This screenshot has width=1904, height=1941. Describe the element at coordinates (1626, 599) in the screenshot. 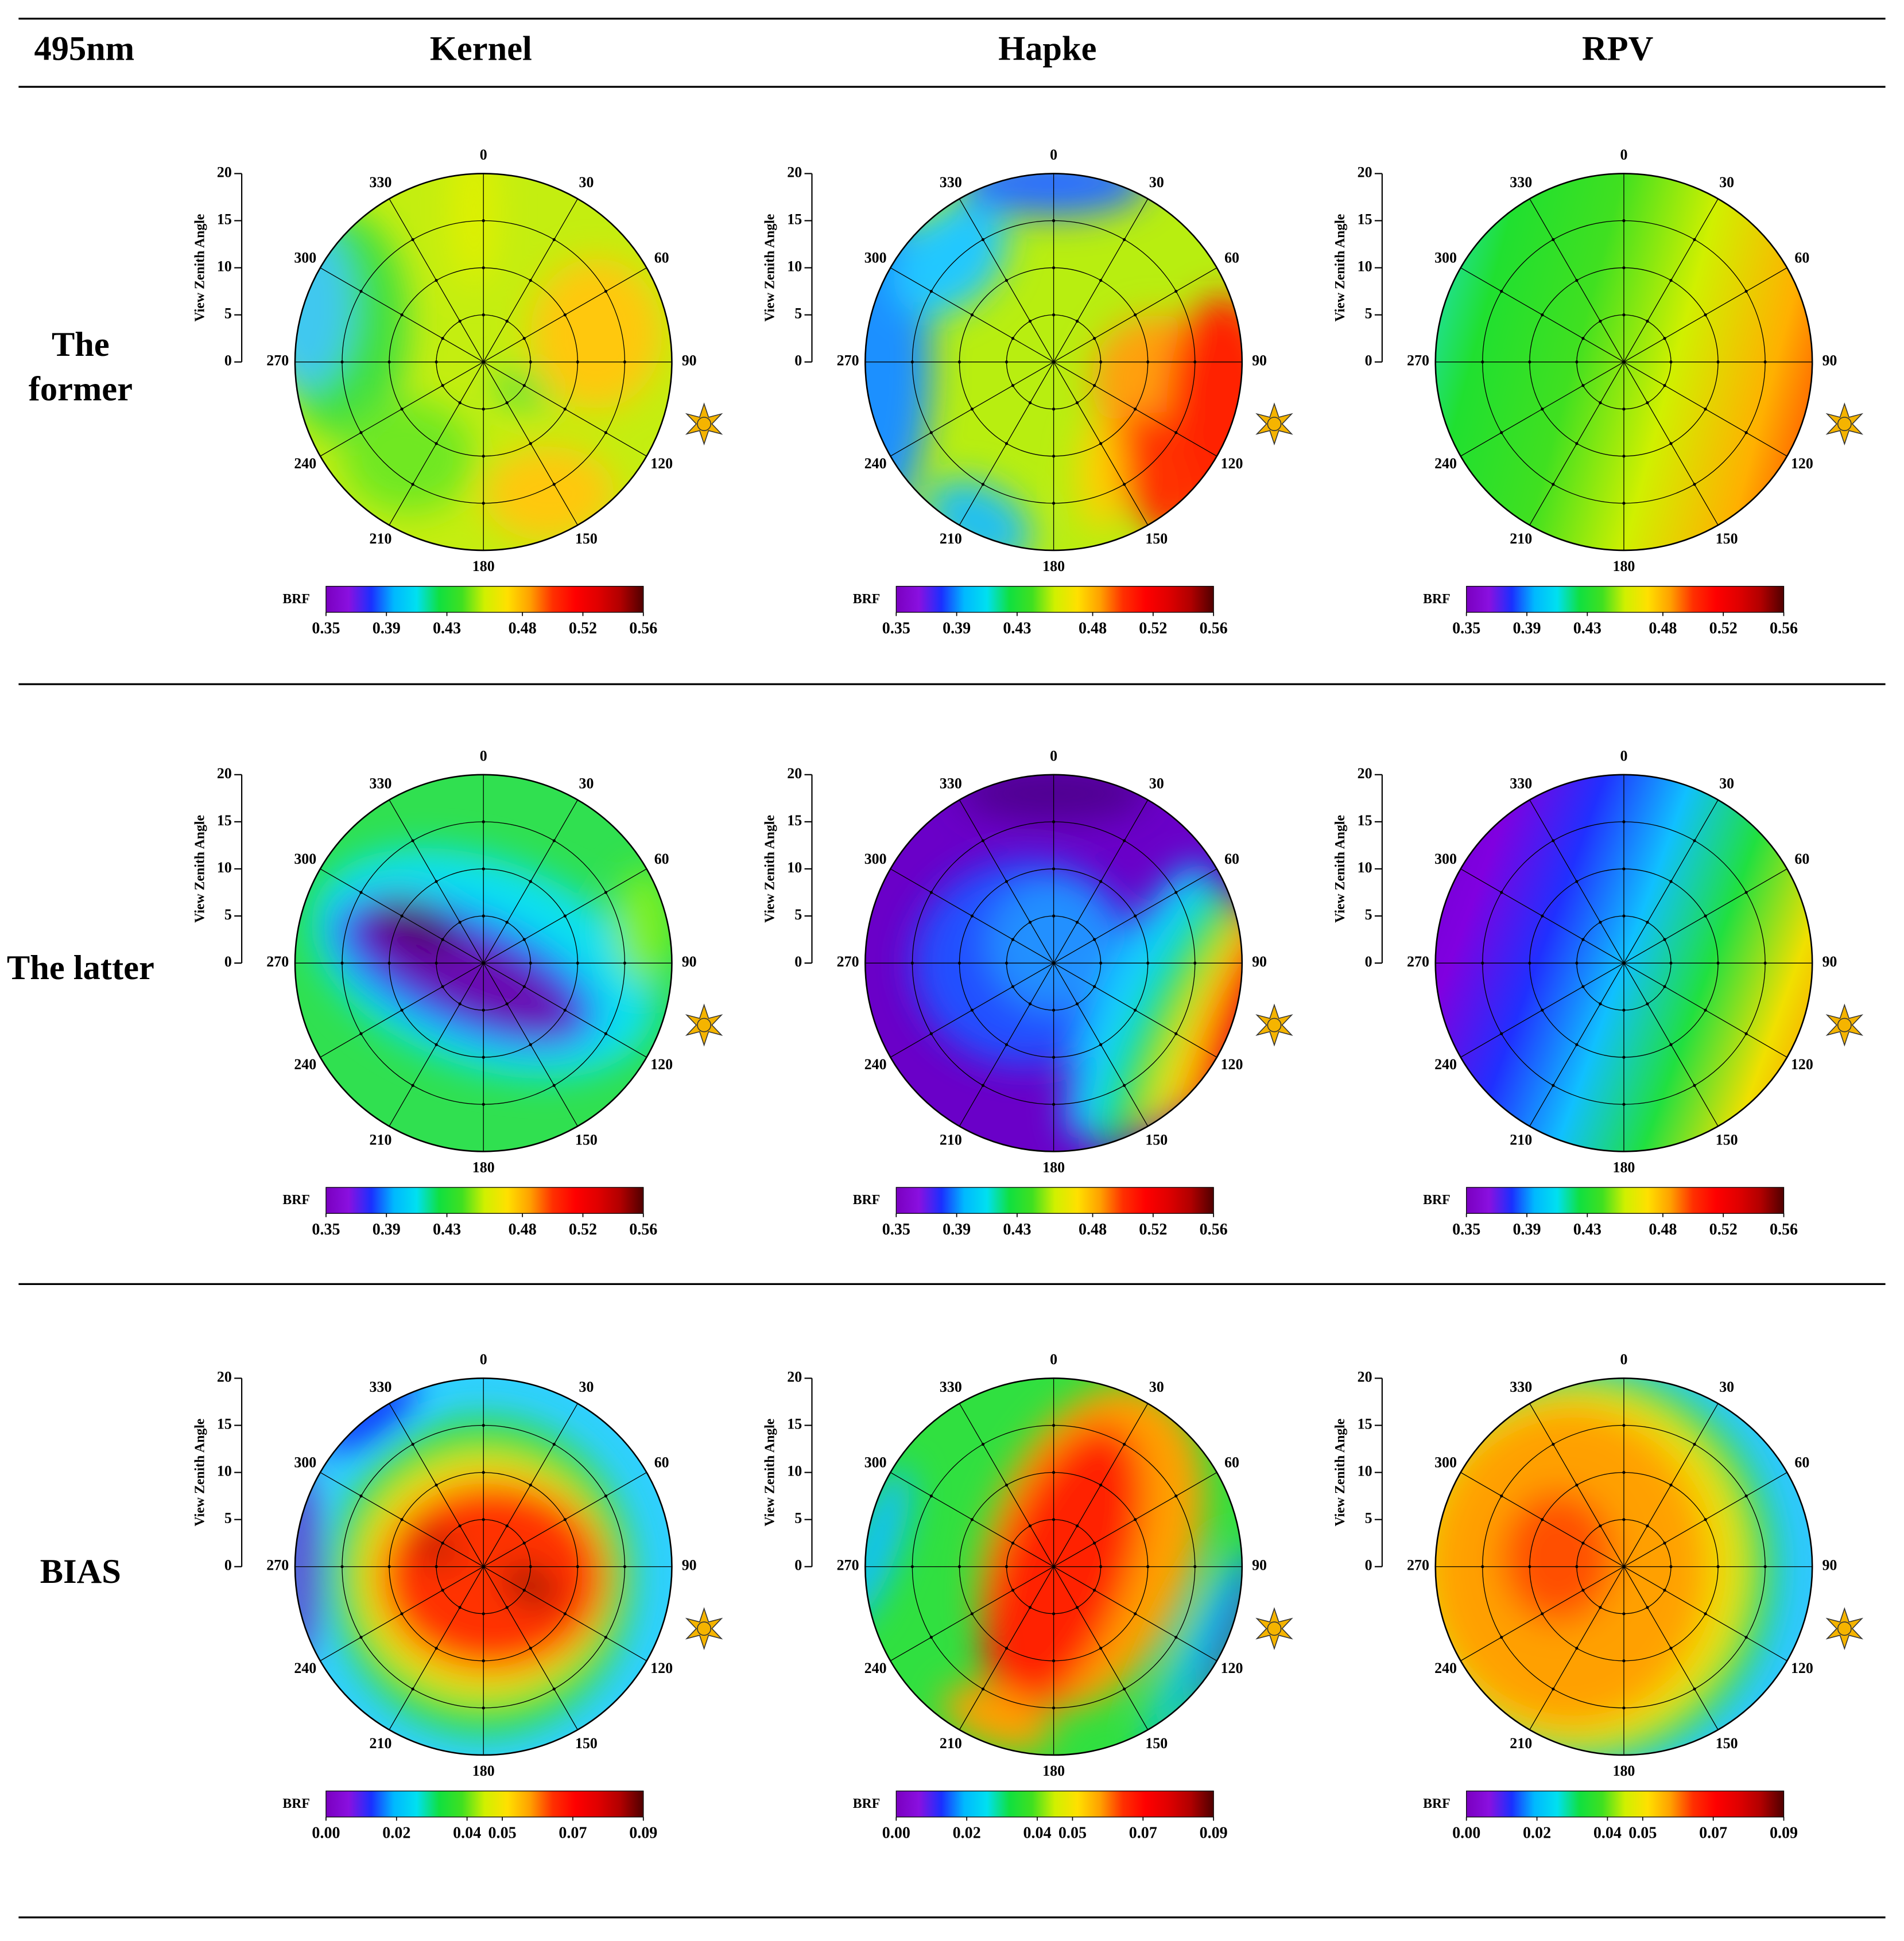

I see `colorbar` at that location.